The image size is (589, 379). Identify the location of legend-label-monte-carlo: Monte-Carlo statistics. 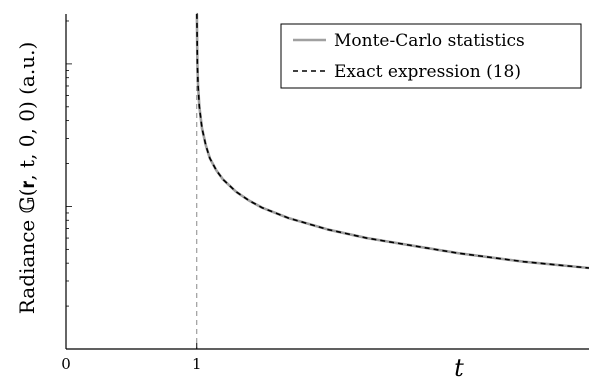
(429, 41).